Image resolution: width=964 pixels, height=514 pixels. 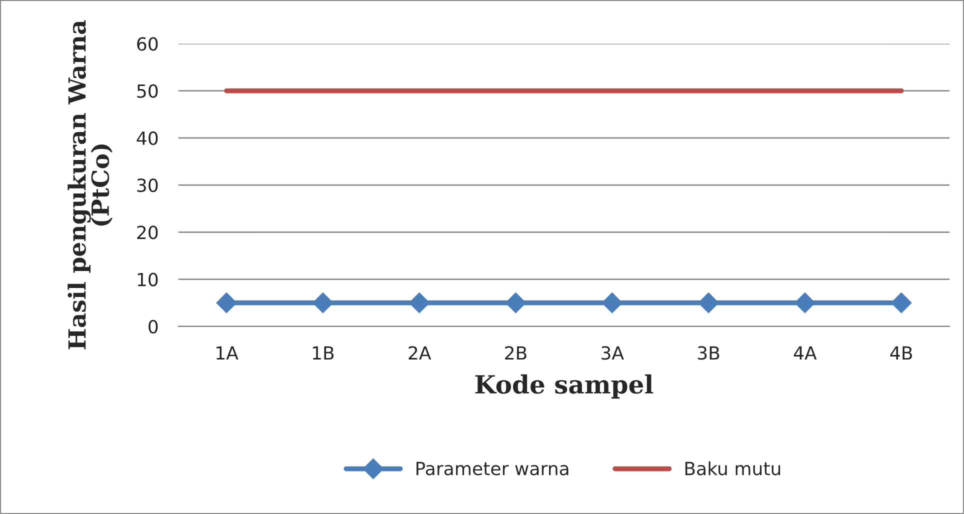 I want to click on y-tick-label: 0, so click(x=153, y=327).